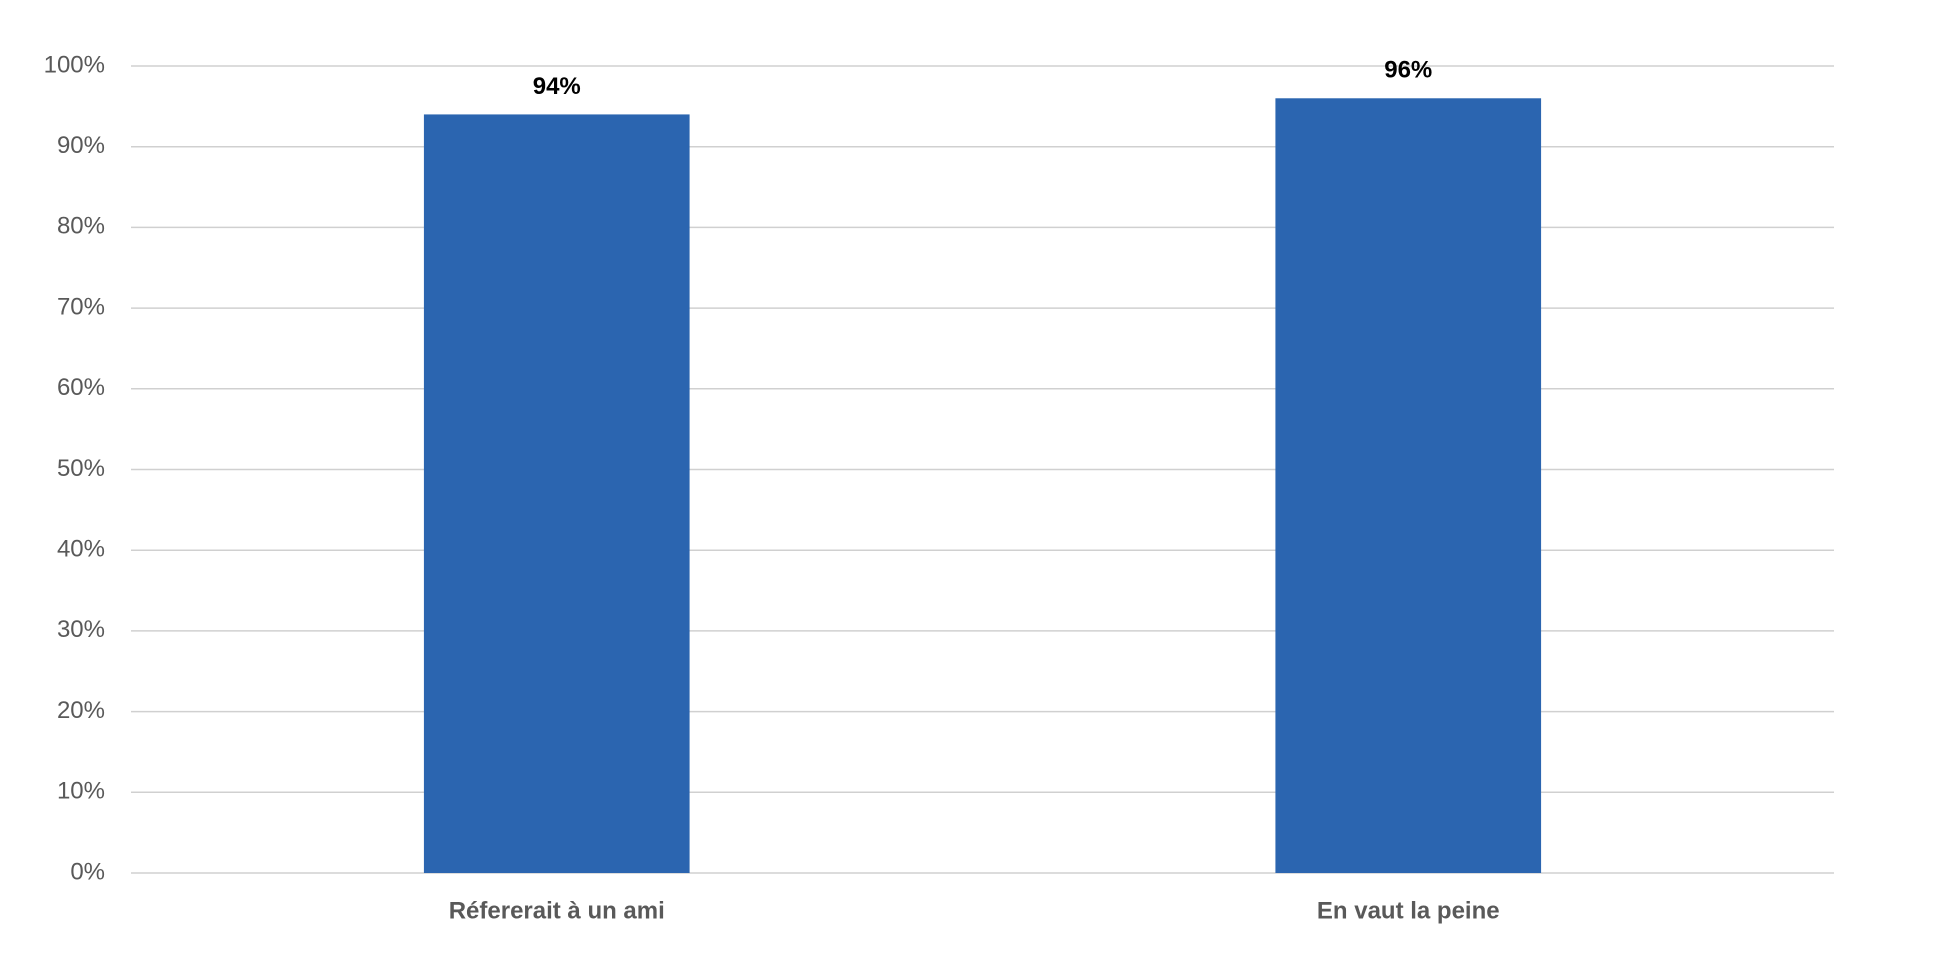 The width and height of the screenshot is (1952, 964). What do you see at coordinates (81, 791) in the screenshot?
I see `y-tick-label: 10%` at bounding box center [81, 791].